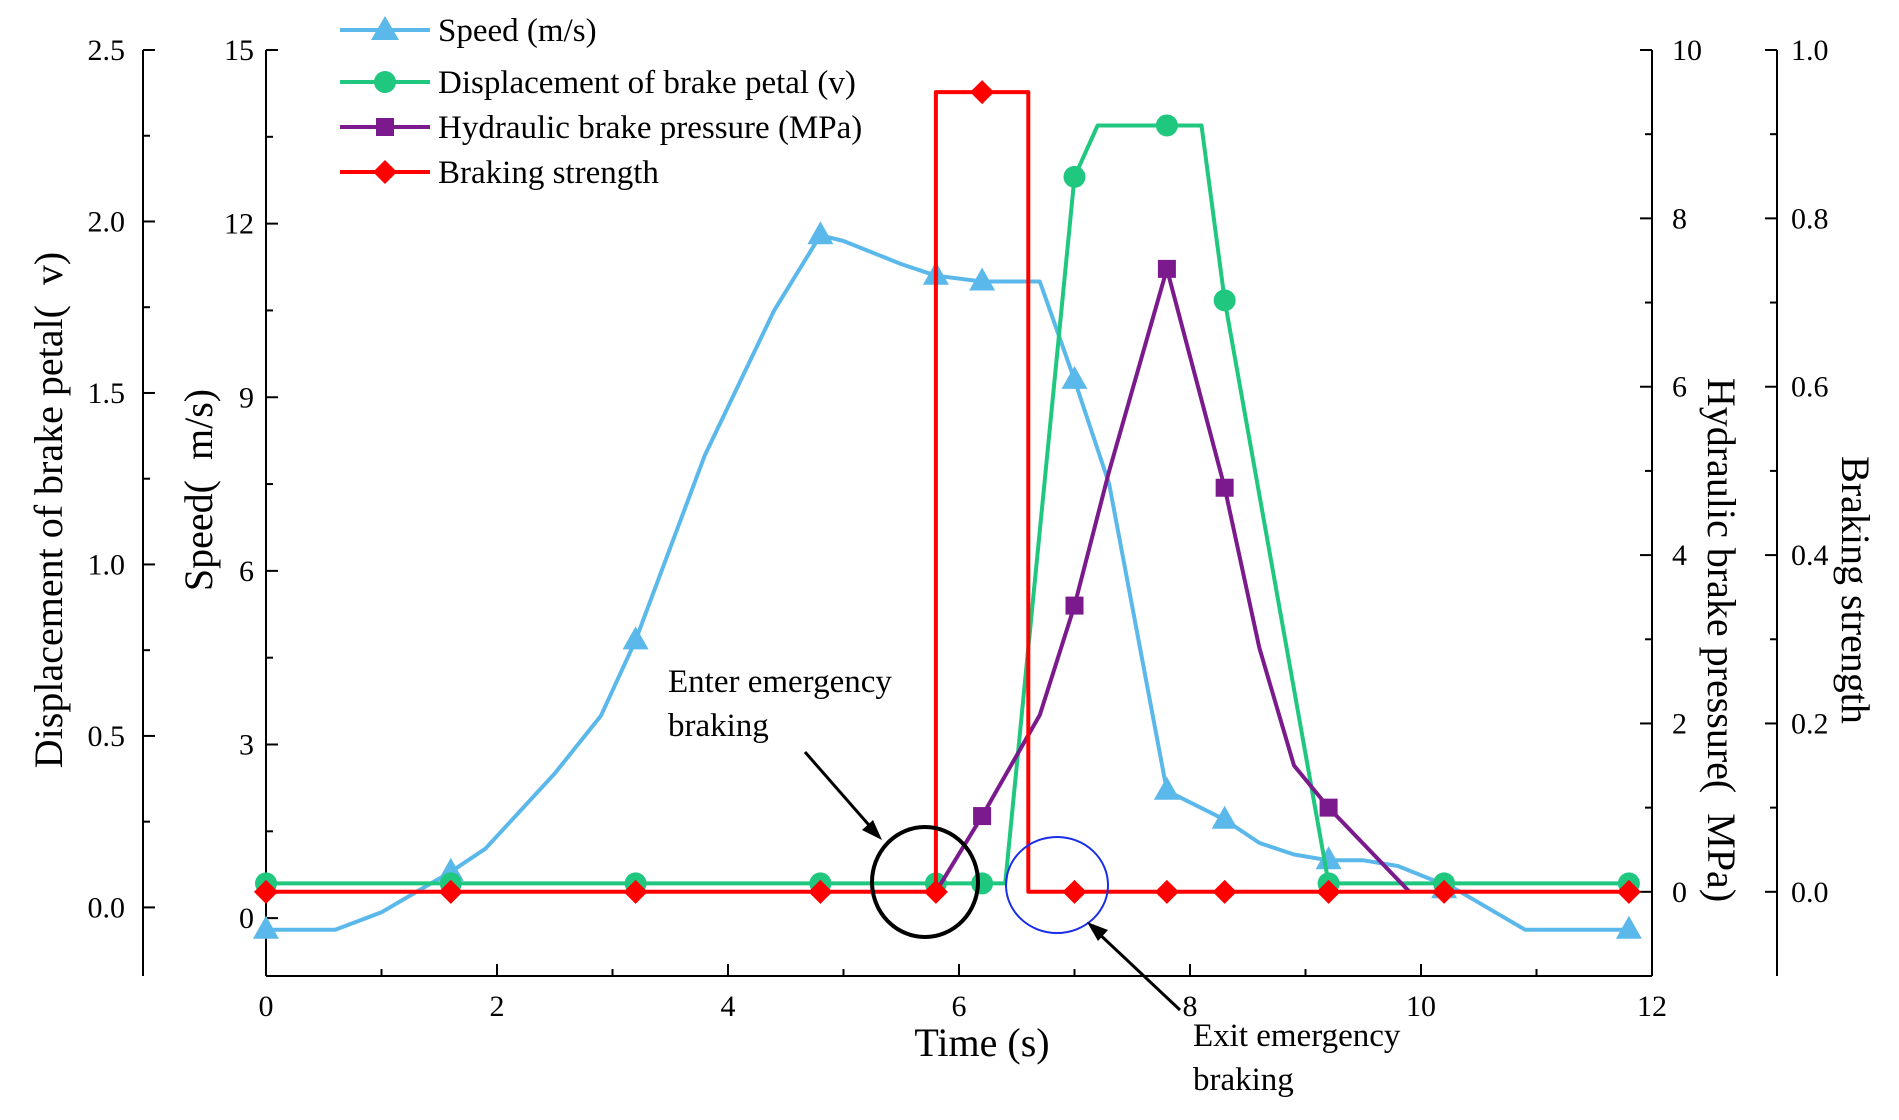  What do you see at coordinates (385, 82) in the screenshot?
I see `legend-marker-displacement` at bounding box center [385, 82].